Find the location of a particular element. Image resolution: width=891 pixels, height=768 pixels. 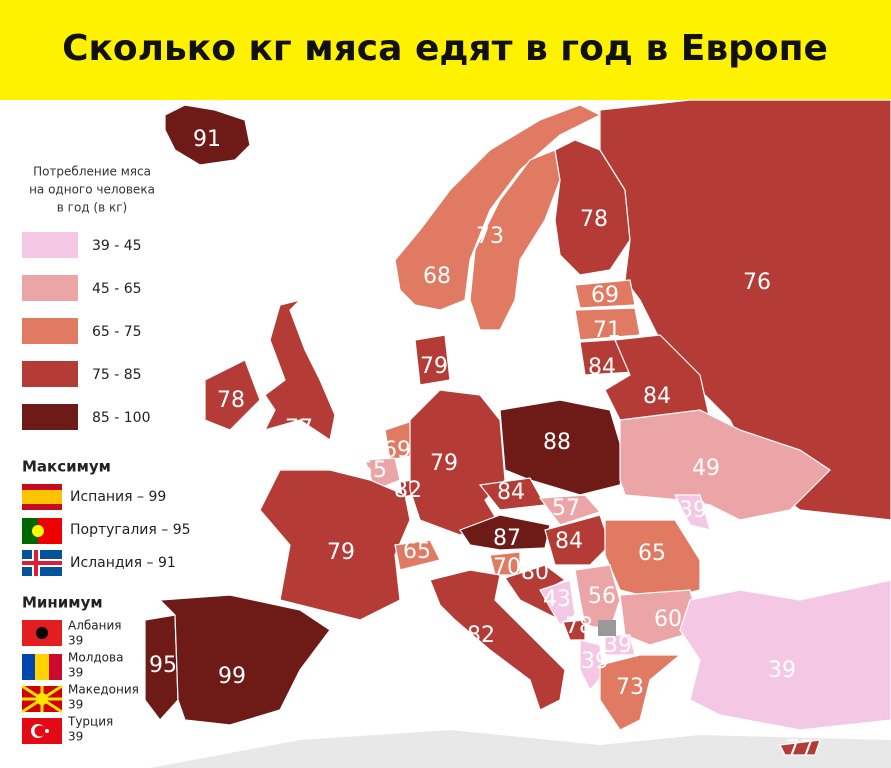

flag-turkey is located at coordinates (42, 731).